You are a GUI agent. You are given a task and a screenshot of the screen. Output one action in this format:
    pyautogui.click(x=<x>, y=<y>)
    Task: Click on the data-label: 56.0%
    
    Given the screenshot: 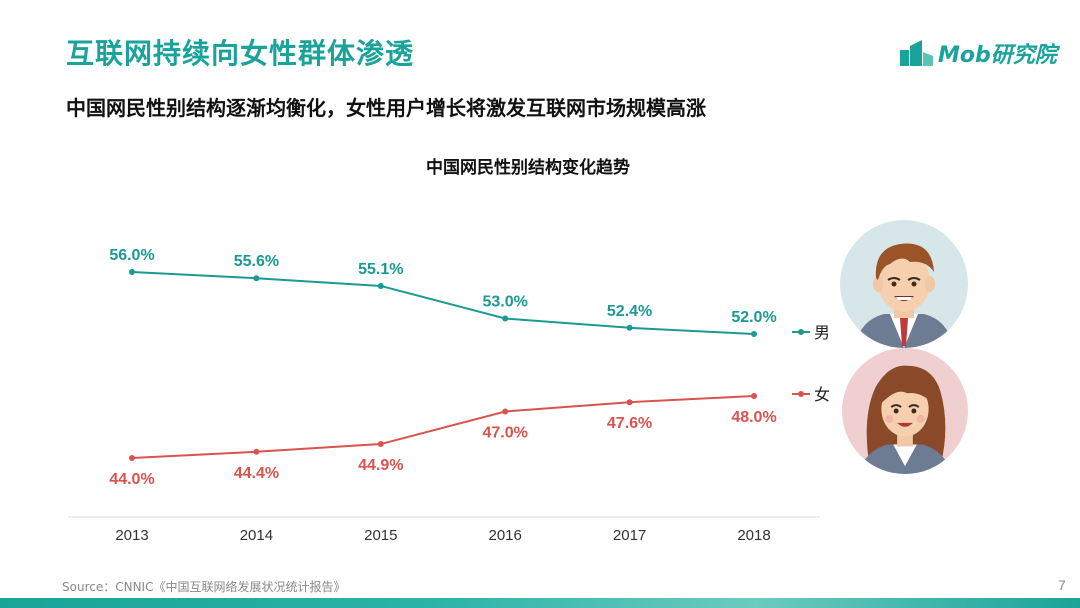 What is the action you would take?
    pyautogui.click(x=131, y=255)
    